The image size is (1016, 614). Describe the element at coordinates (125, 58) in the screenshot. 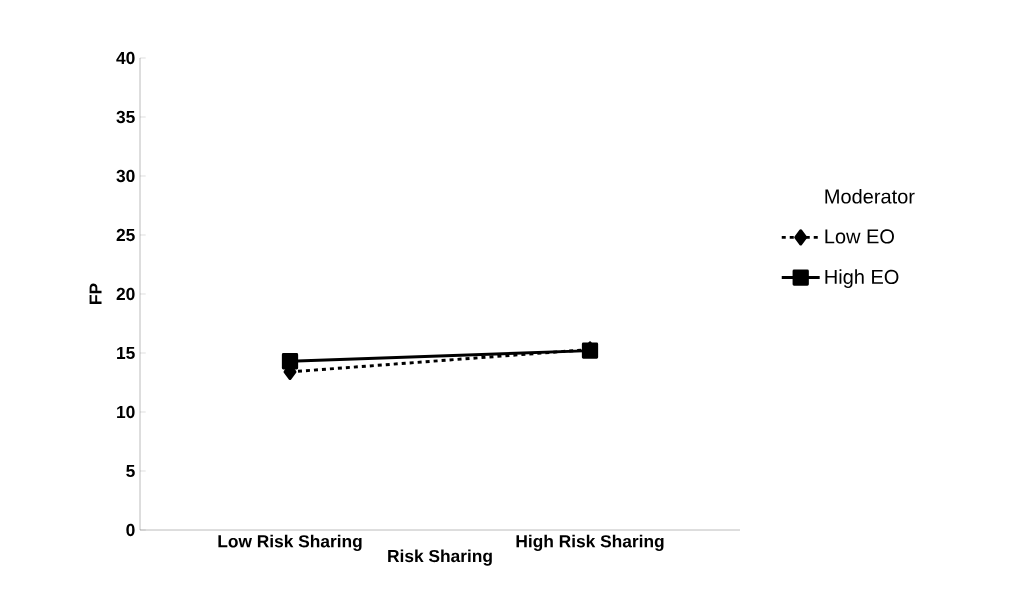

I see `y-tick-label: 40` at that location.